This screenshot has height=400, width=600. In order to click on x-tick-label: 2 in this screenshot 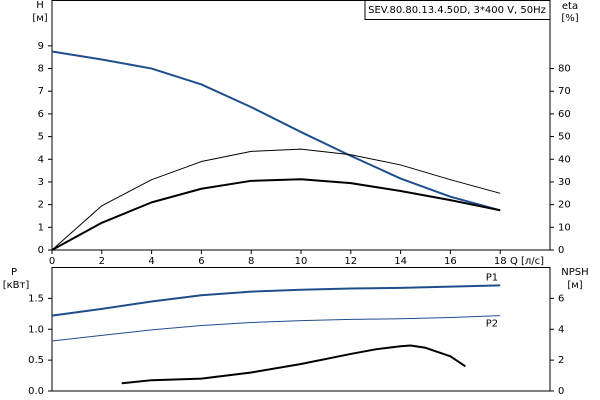, I will do `click(102, 261)`.